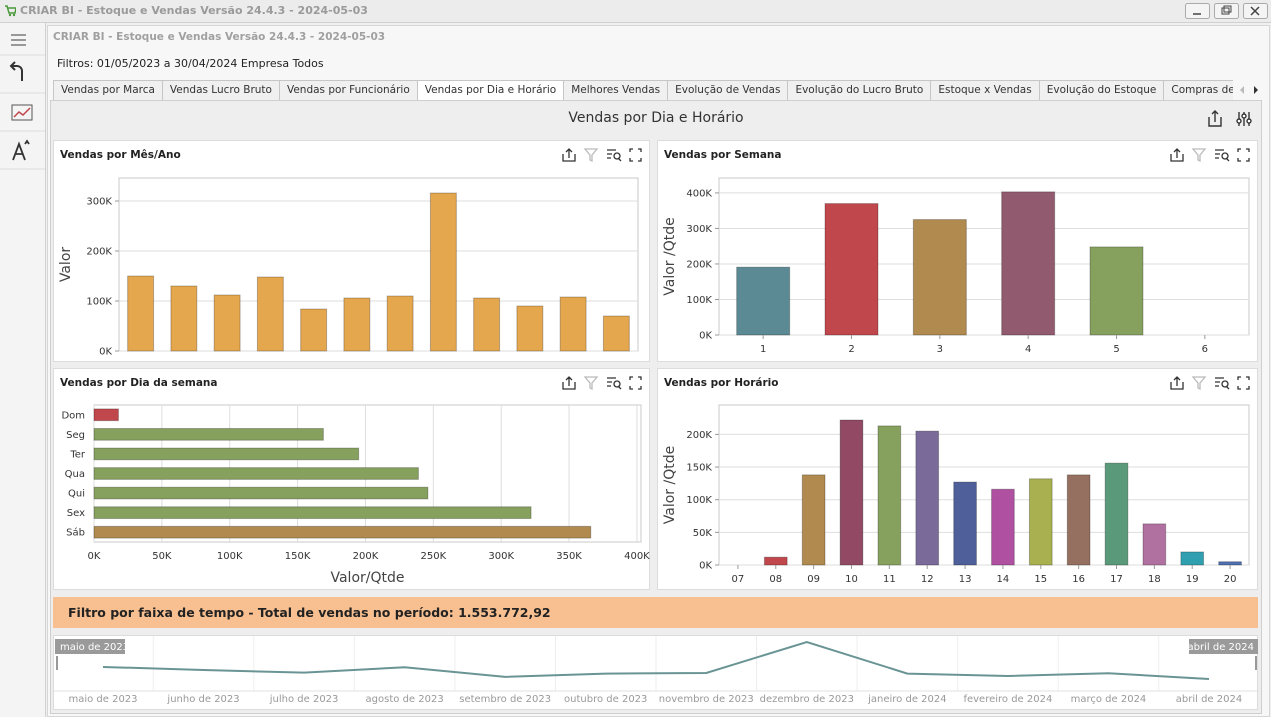  Describe the element at coordinates (1198, 90) in the screenshot. I see `tab: Compras de Clientes` at that location.